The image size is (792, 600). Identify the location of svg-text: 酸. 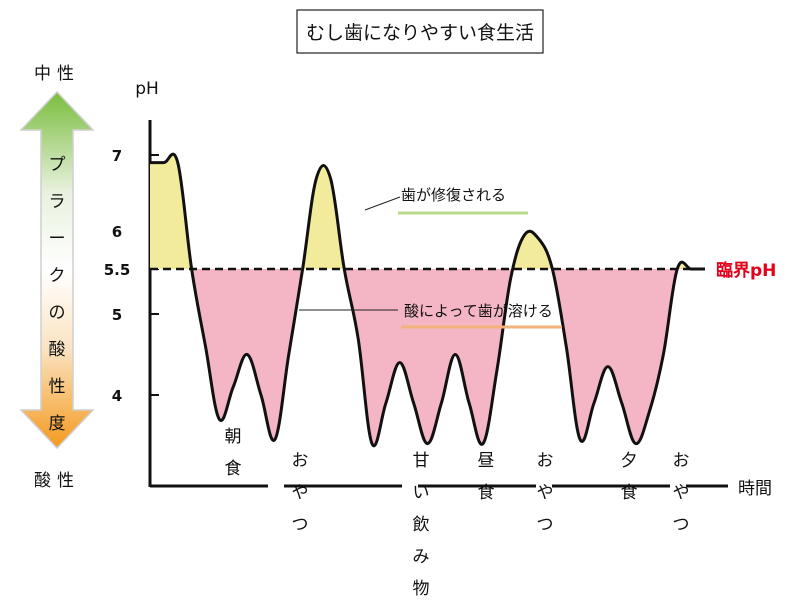
(57, 350).